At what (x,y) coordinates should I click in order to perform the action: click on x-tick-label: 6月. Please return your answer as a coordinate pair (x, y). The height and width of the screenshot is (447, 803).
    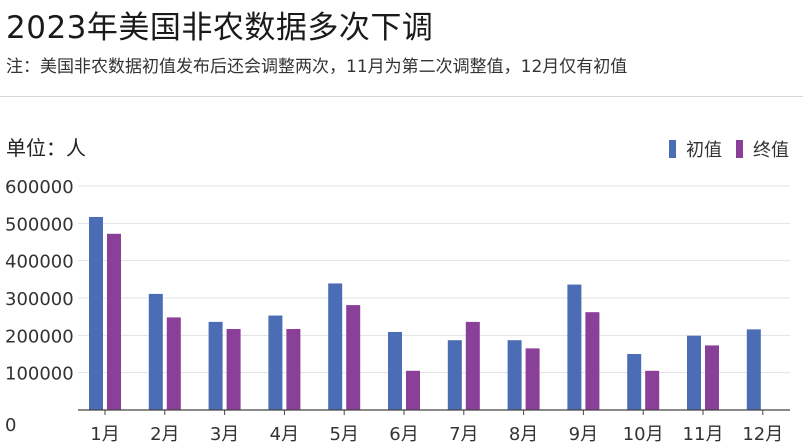
    Looking at the image, I should click on (403, 434).